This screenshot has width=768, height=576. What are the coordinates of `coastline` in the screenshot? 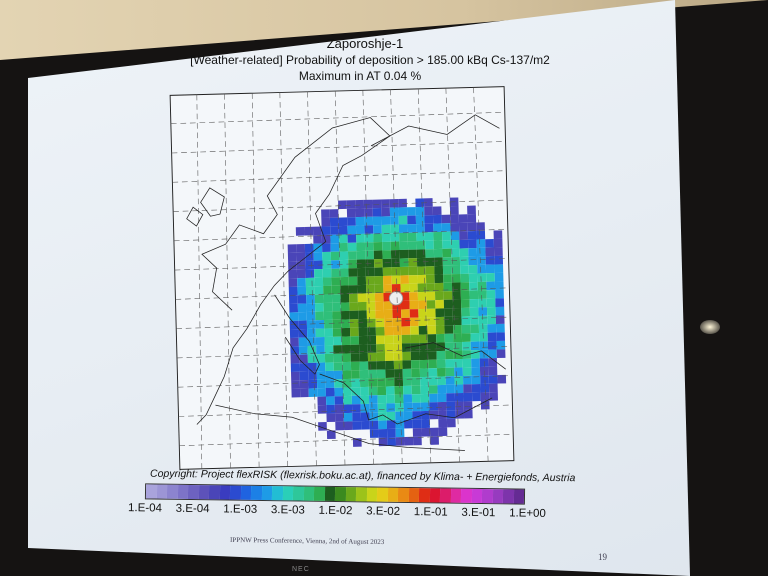 It's located at (212, 202).